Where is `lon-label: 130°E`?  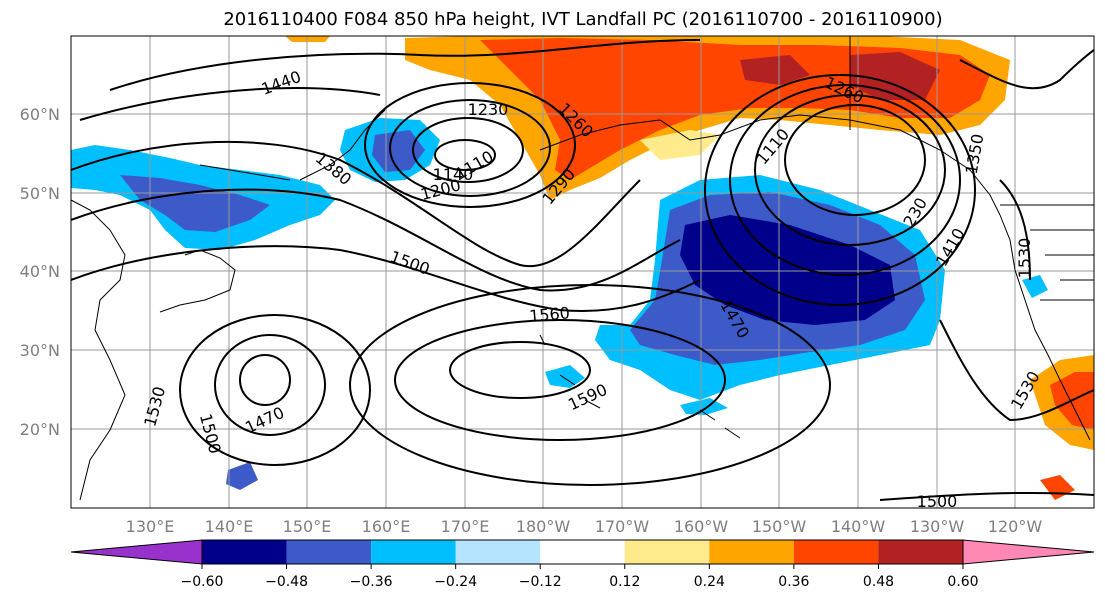 lon-label: 130°E is located at coordinates (150, 526).